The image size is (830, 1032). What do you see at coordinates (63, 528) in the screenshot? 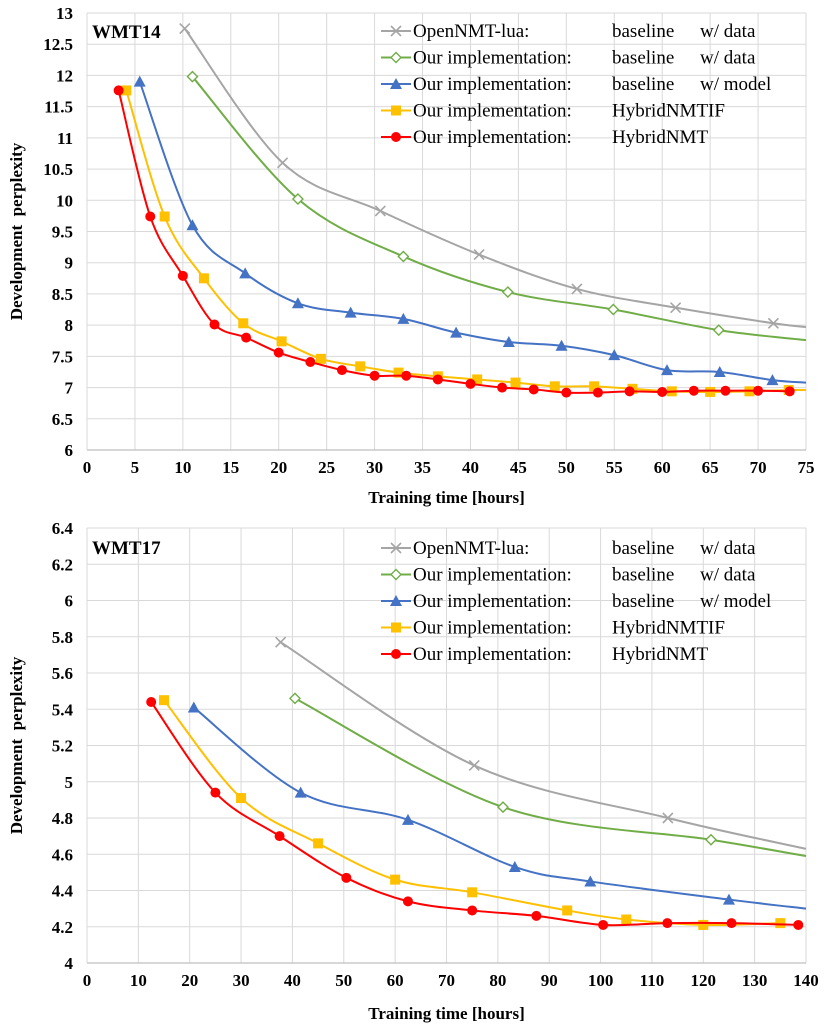
I see `y-tick-label: 6.4` at bounding box center [63, 528].